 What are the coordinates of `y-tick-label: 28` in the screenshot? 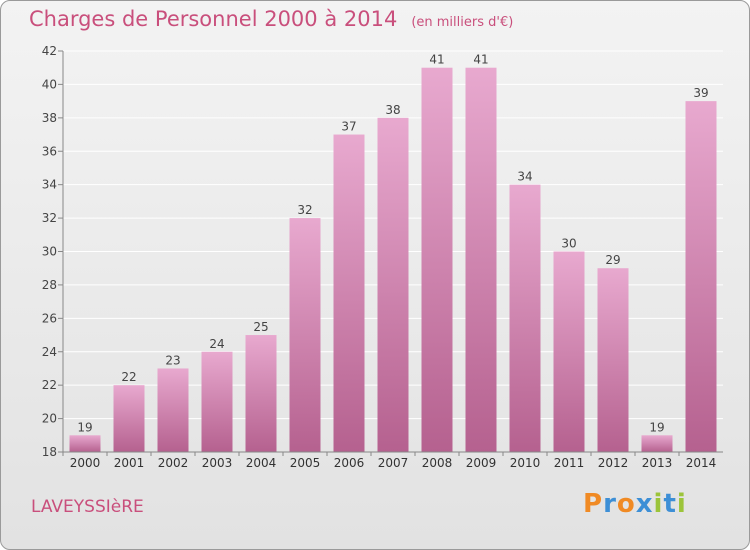 It's located at (49, 285).